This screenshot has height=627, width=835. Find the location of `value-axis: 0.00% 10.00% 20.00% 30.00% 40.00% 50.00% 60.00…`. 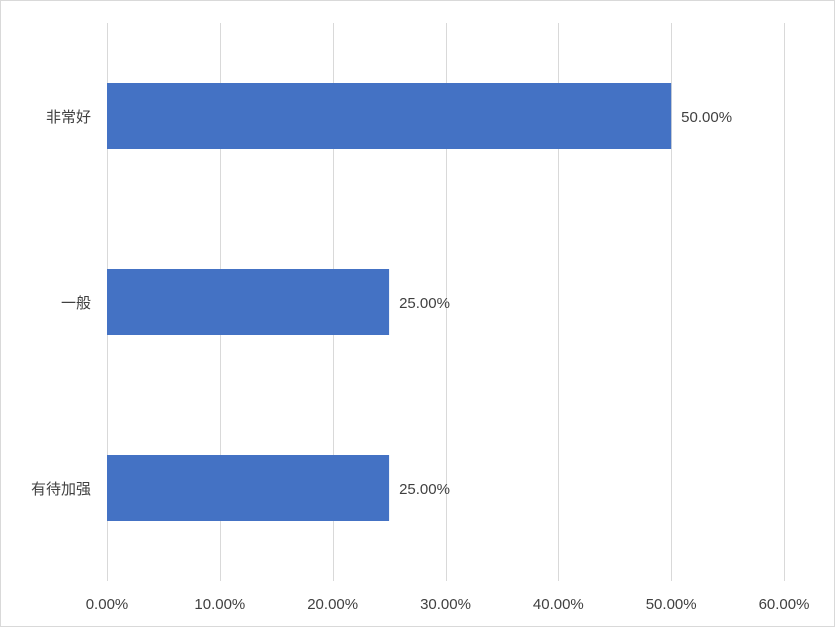

value-axis: 0.00% 10.00% 20.00% 30.00% 40.00% 50.00% 60.00… is located at coordinates (448, 604).